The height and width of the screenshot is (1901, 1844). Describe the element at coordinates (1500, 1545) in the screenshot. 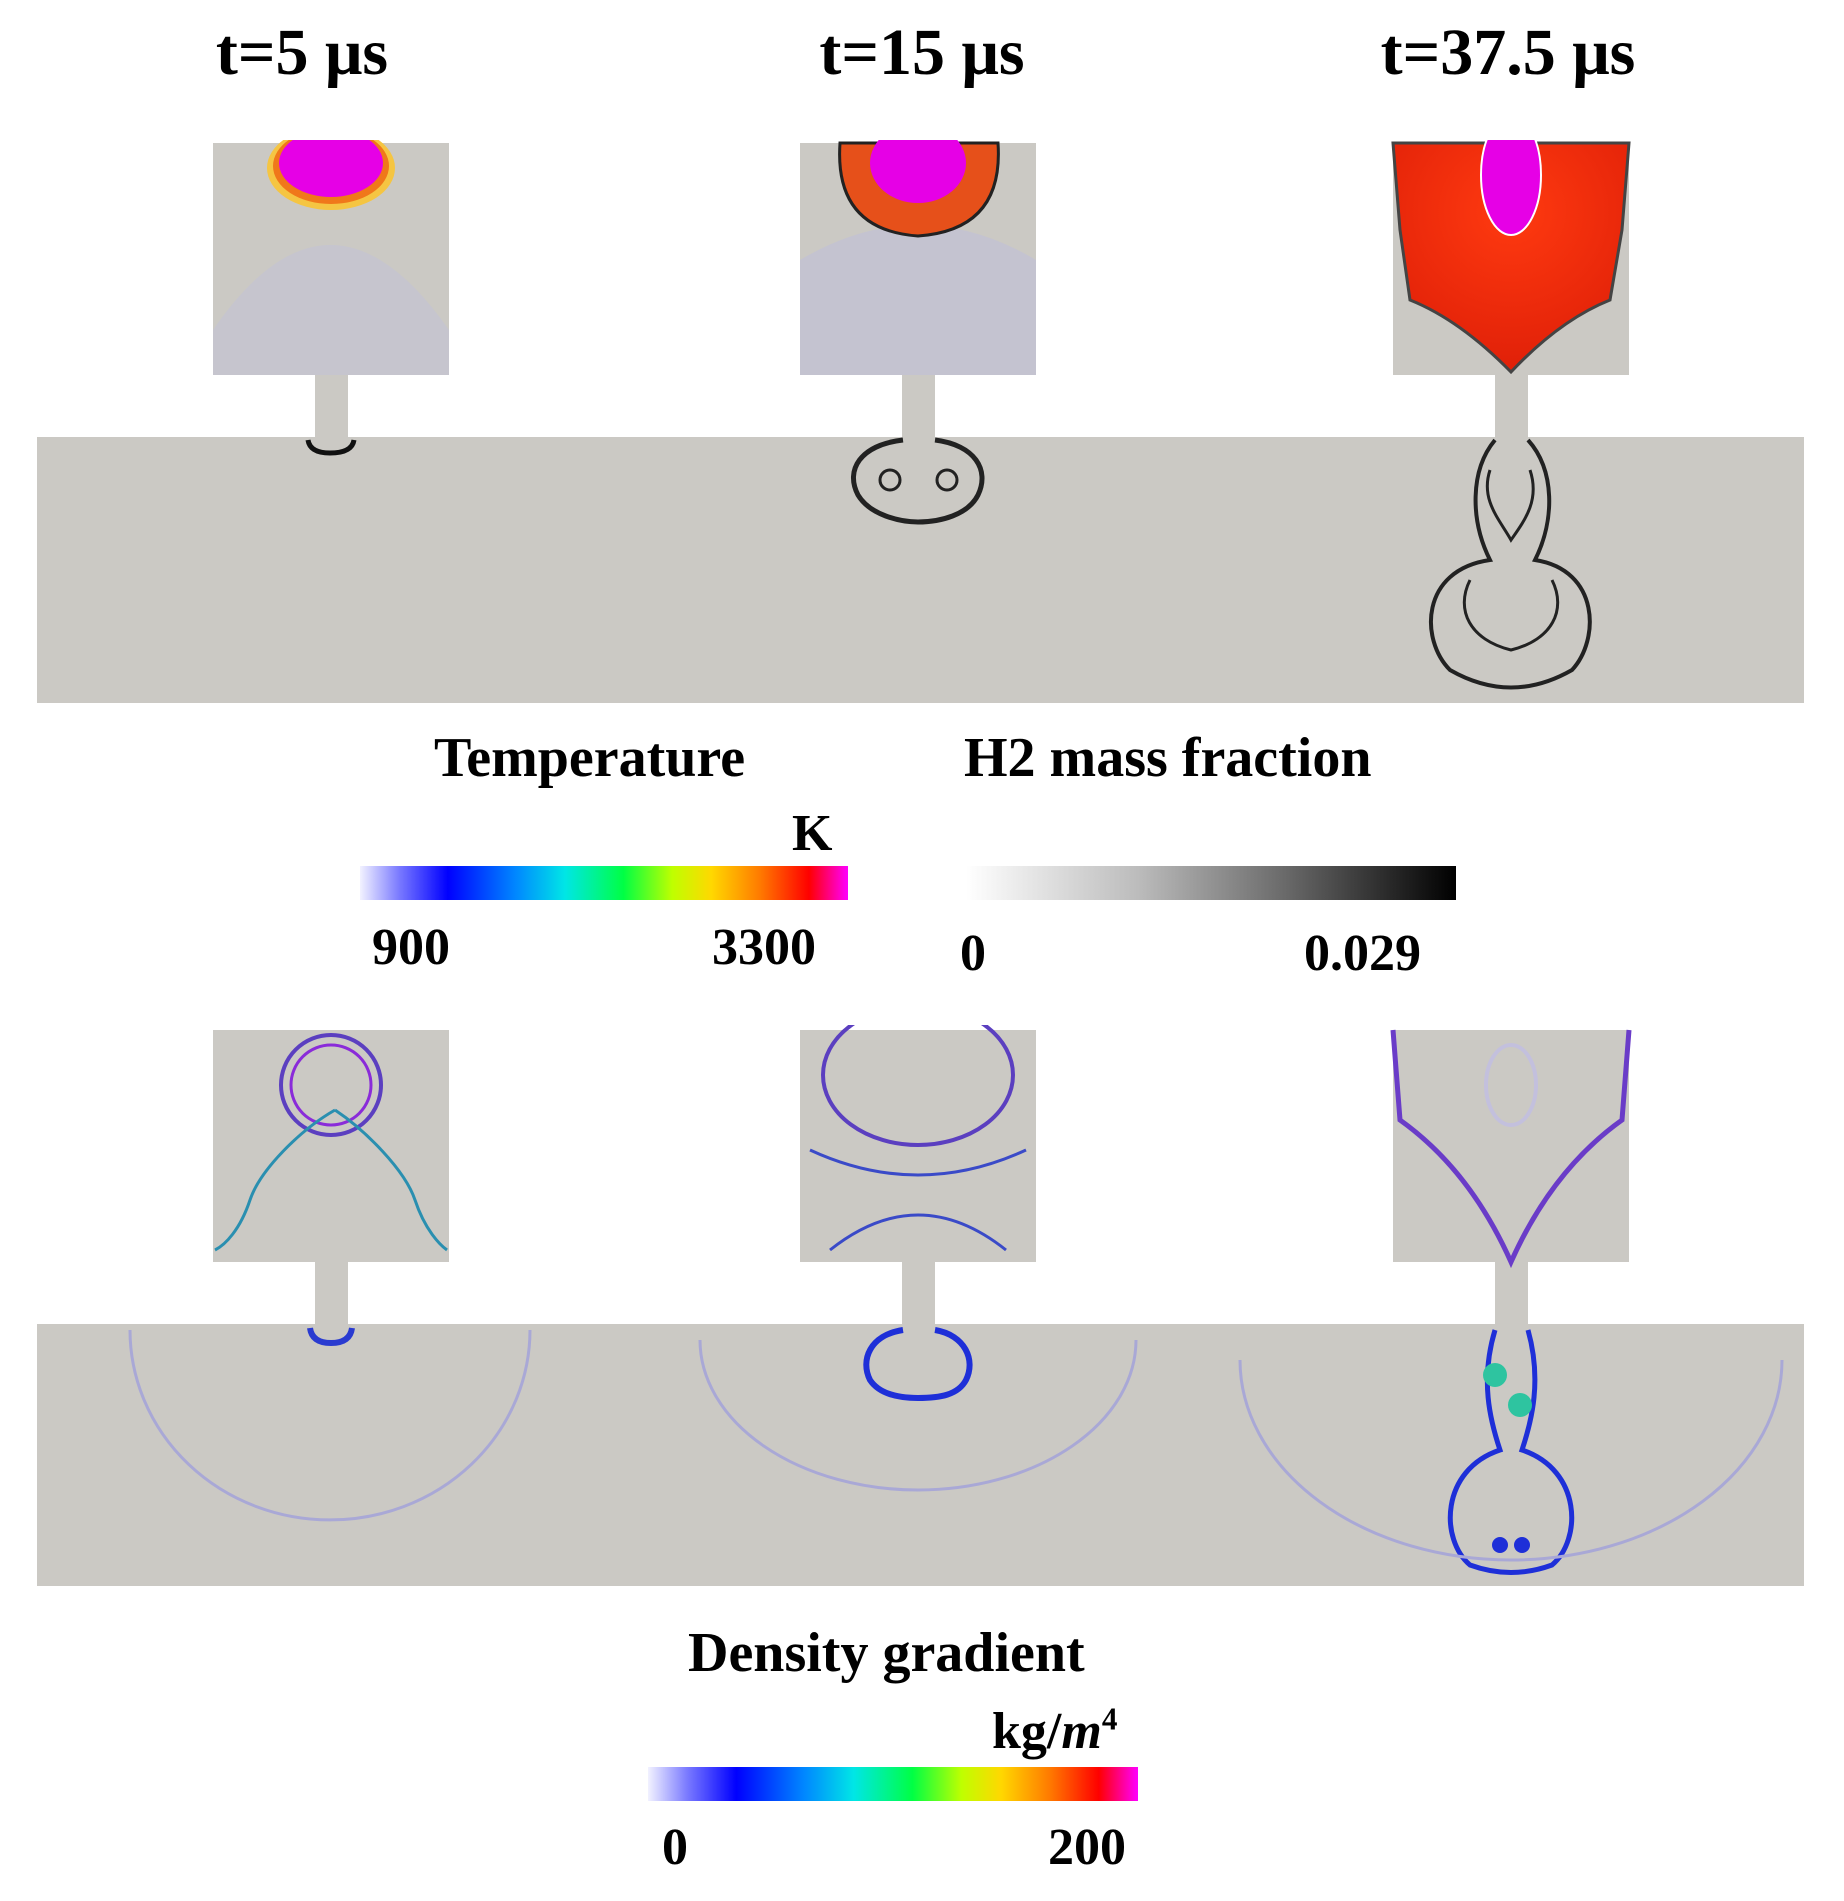

I see `dens-eddy-3-37-5us` at that location.